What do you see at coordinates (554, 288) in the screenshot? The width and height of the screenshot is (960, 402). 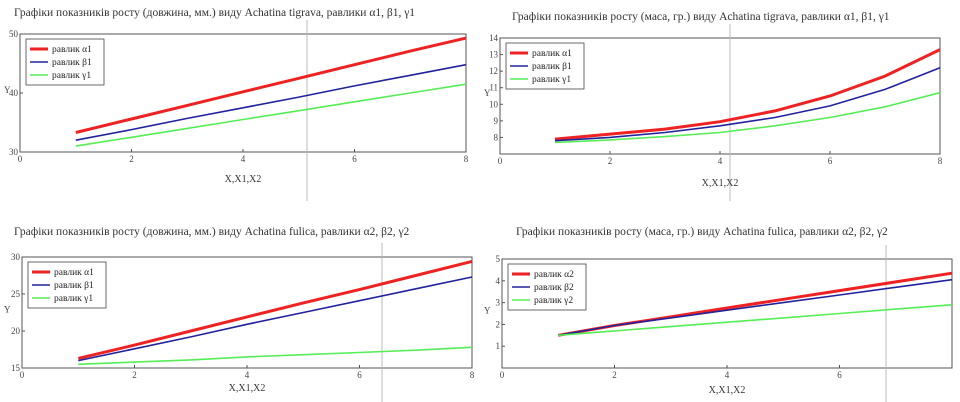 I see `legend-label-2: равлик β2` at bounding box center [554, 288].